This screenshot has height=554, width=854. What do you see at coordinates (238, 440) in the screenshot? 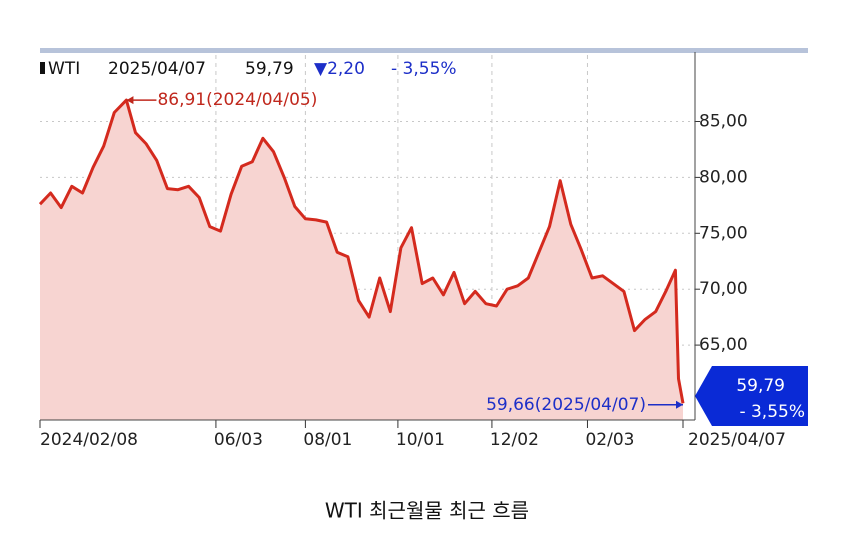
I see `x-tick-label: 06/03` at bounding box center [238, 440].